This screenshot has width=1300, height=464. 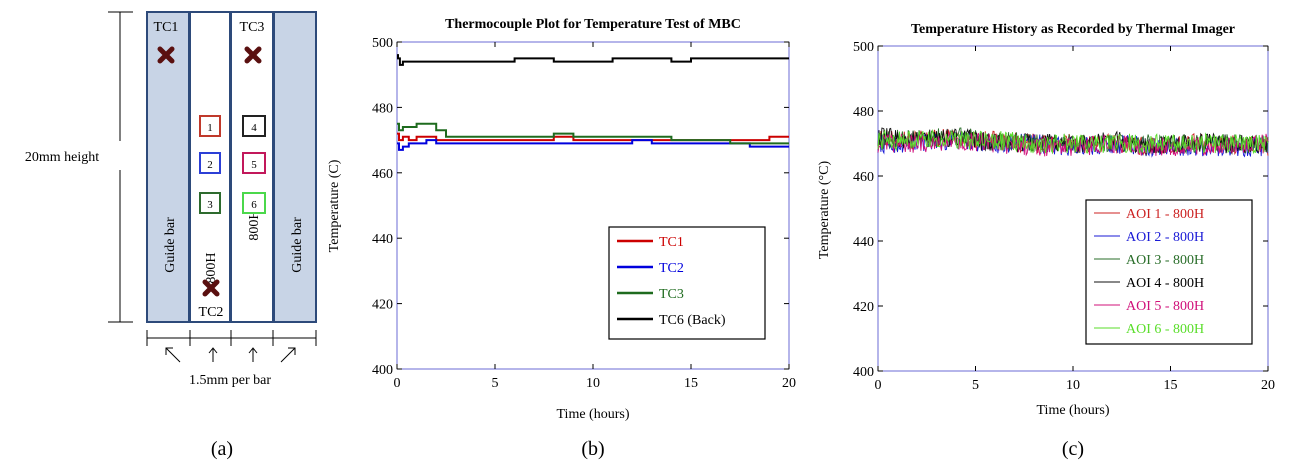 I want to click on tc2-marker-icon, so click(x=211, y=288).